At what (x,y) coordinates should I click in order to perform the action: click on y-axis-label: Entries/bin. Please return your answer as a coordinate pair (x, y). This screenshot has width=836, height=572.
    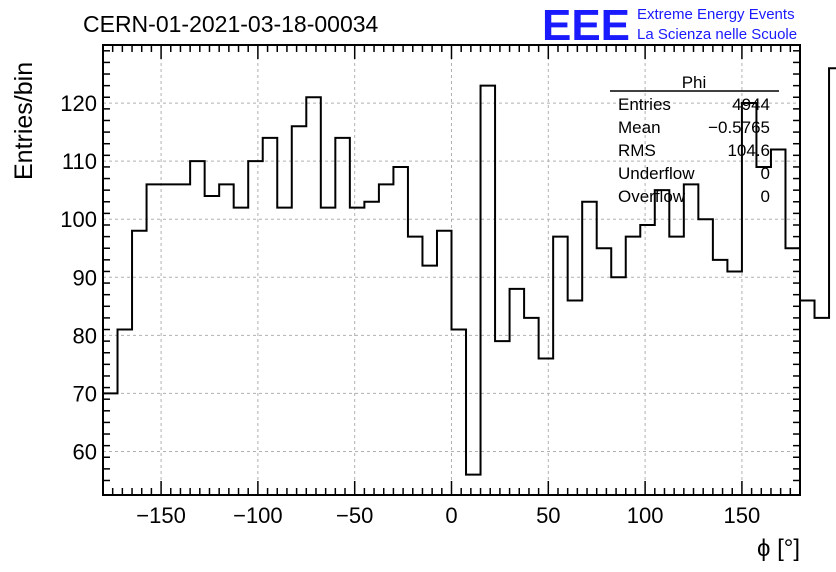
    Looking at the image, I should click on (24, 121).